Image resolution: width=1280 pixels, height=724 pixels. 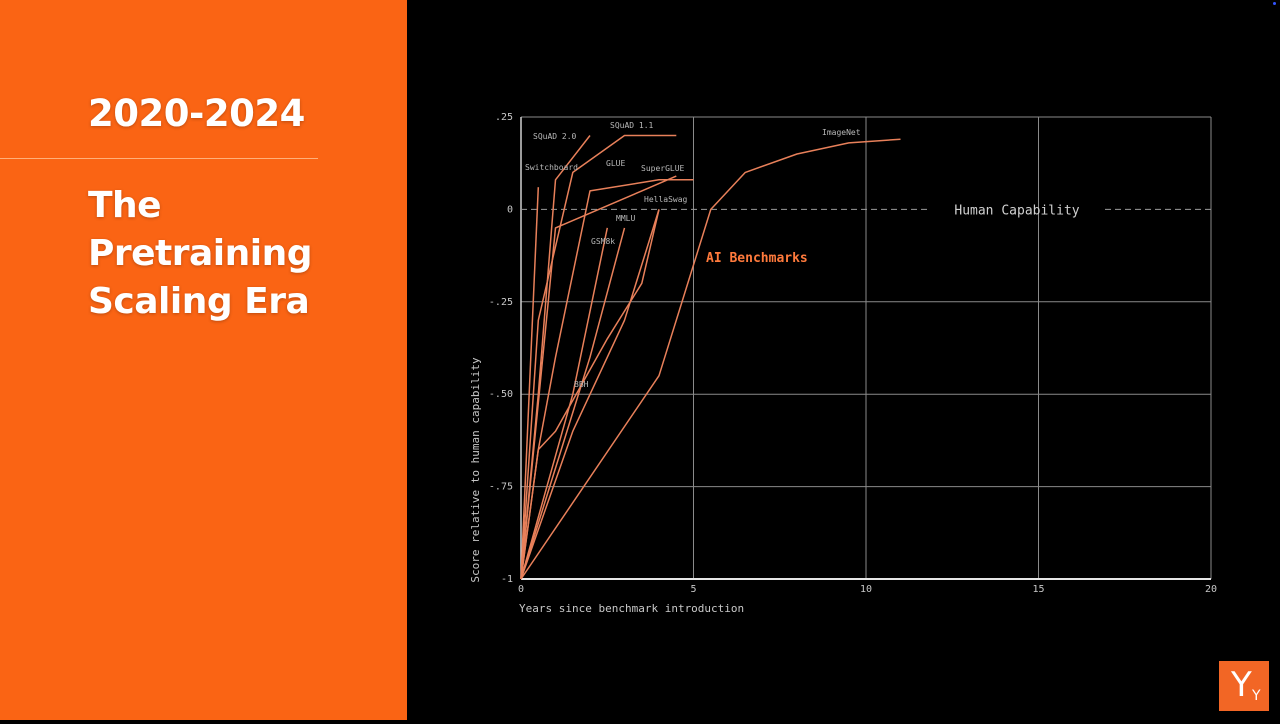 What do you see at coordinates (581, 384) in the screenshot?
I see `series-label: BBH` at bounding box center [581, 384].